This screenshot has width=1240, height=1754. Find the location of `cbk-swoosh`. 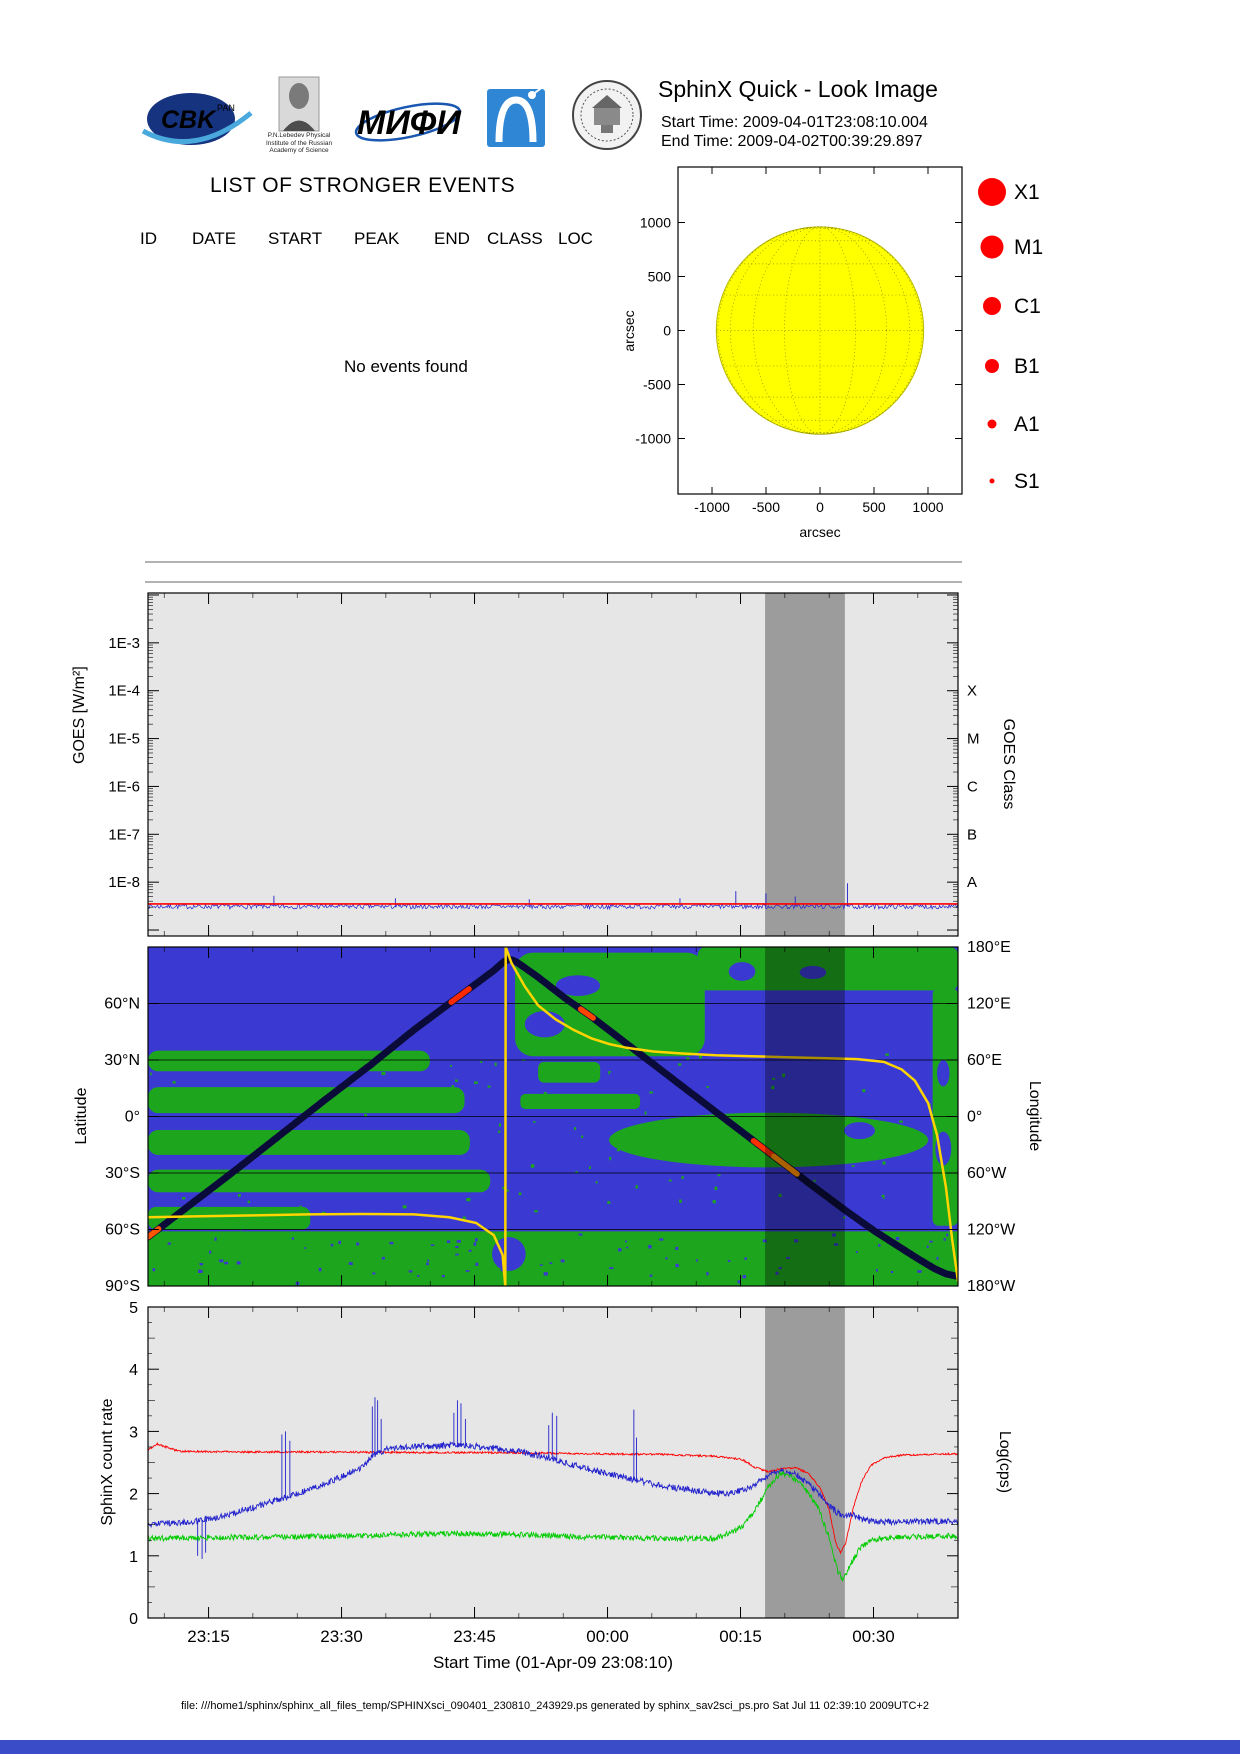

cbk-swoosh is located at coordinates (197, 127).